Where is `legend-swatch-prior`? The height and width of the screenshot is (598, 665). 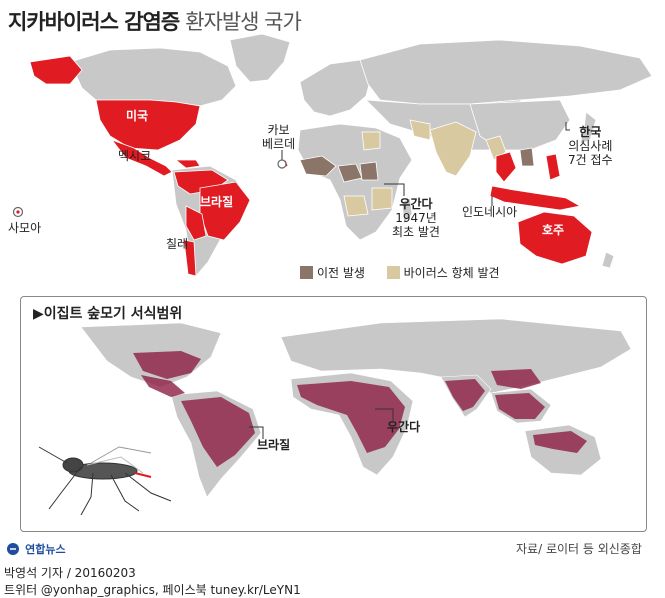 legend-swatch-prior is located at coordinates (306, 272).